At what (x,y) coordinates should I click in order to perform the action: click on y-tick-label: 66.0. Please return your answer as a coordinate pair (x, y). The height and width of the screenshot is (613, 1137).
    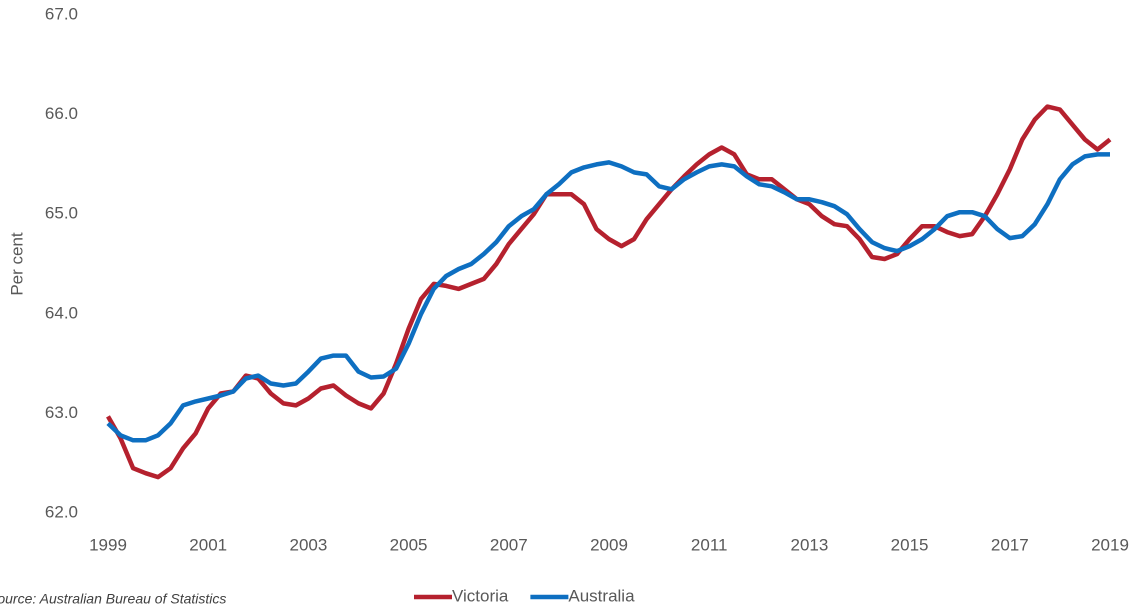
    Looking at the image, I should click on (61, 113).